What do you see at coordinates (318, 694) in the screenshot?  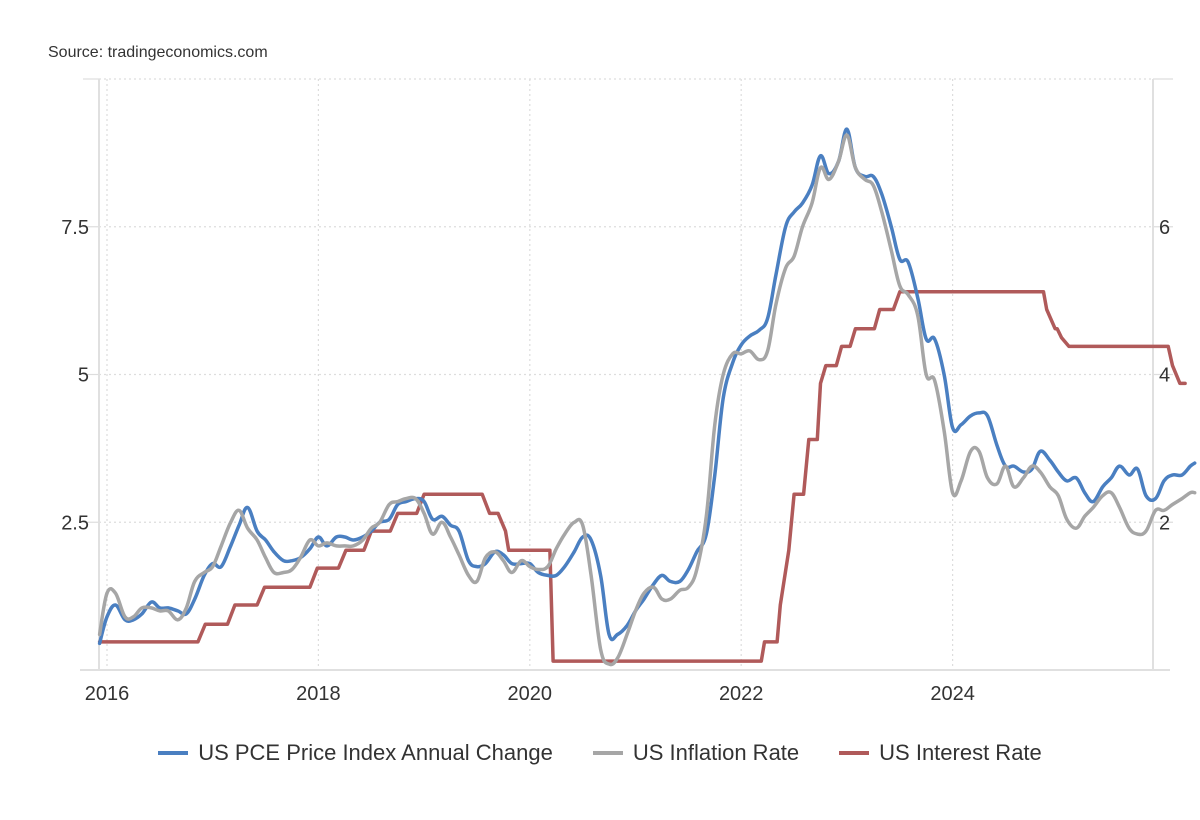 I see `x-tick-label: 2018` at bounding box center [318, 694].